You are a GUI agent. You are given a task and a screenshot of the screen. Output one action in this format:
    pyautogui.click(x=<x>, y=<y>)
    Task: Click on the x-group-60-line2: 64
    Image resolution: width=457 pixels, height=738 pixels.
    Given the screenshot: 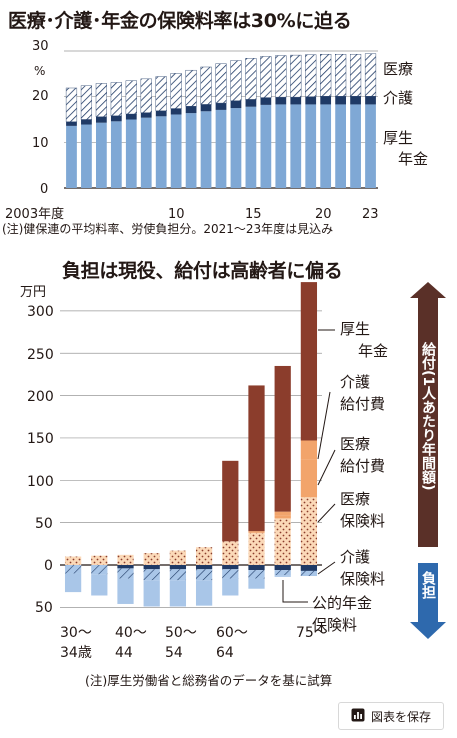 What is the action you would take?
    pyautogui.click(x=225, y=653)
    